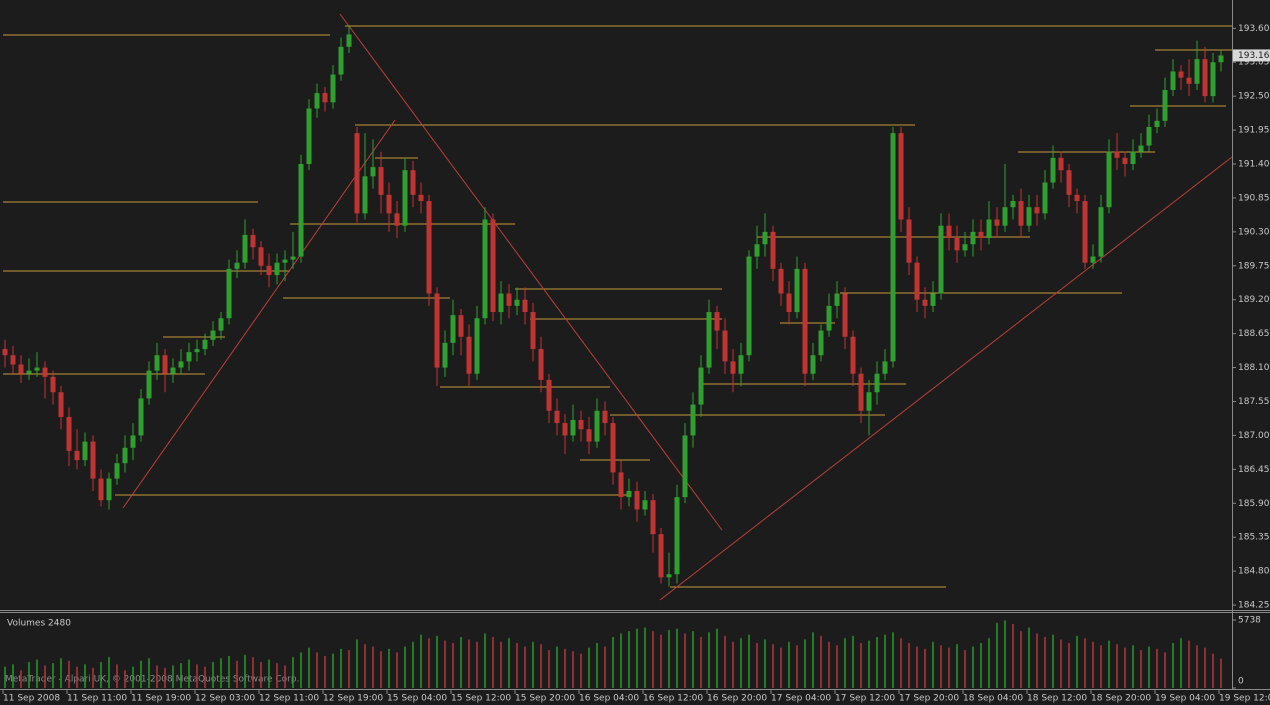  I want to click on current-price-tag, so click(1251, 55).